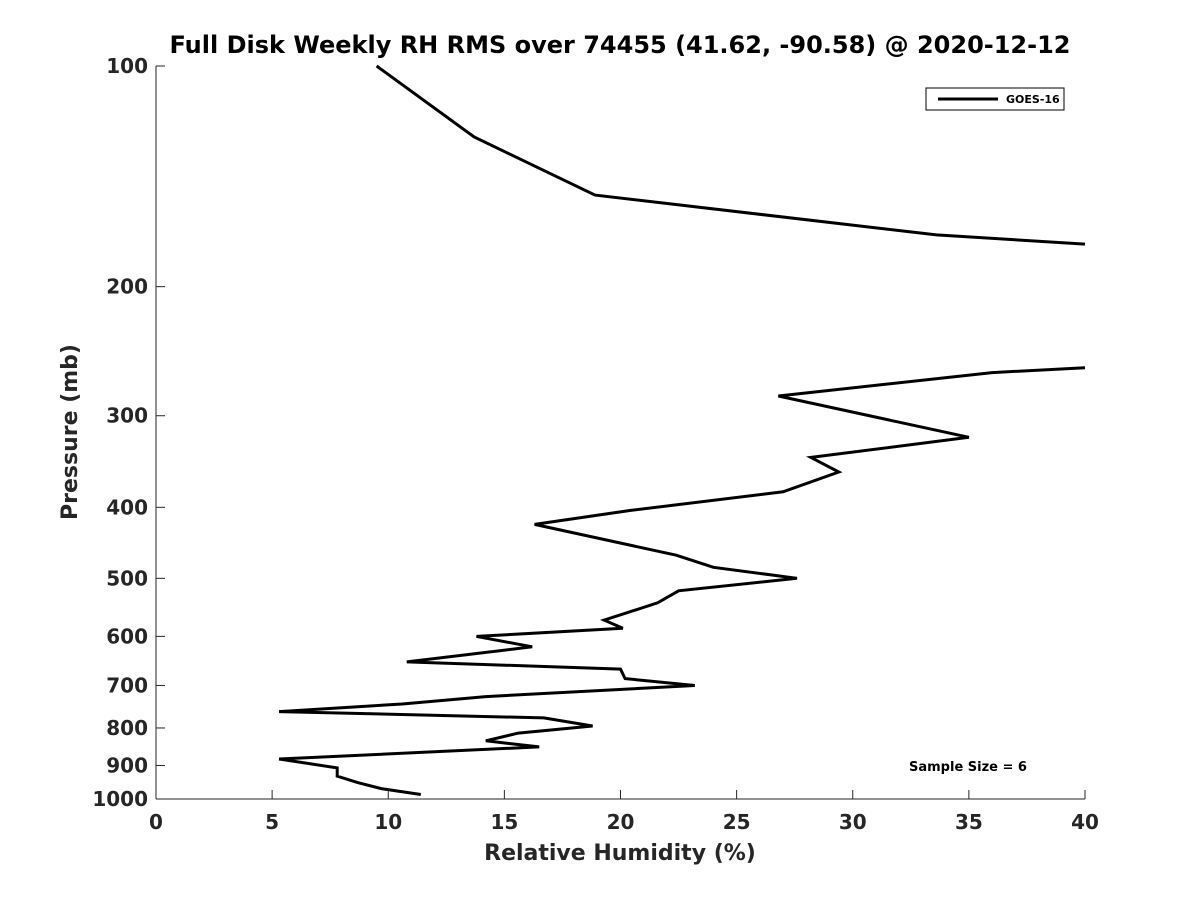 This screenshot has height=900, width=1200. Describe the element at coordinates (1085, 822) in the screenshot. I see `x-tick-label: 40` at that location.